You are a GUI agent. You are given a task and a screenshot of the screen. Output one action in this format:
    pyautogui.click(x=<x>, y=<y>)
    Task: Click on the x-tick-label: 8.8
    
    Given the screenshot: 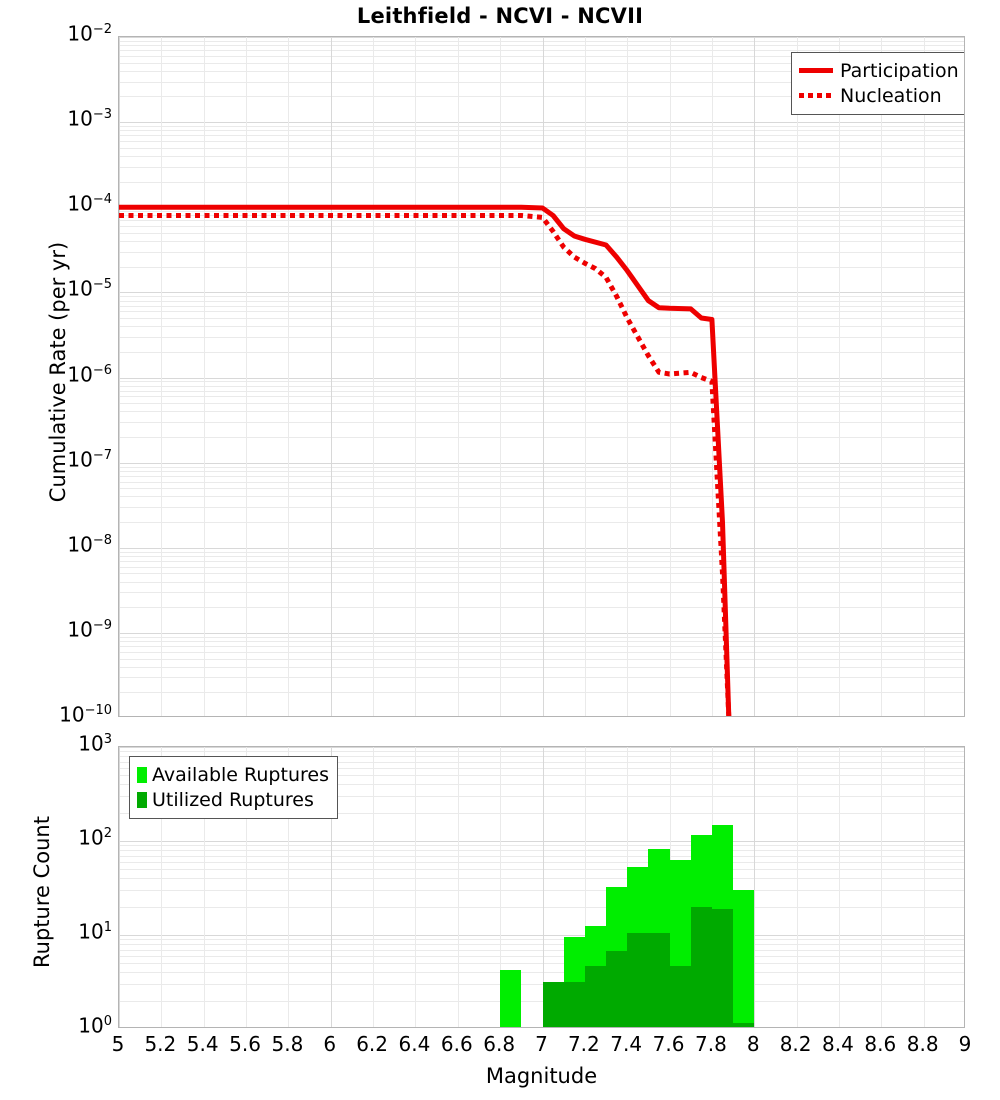 What is the action you would take?
    pyautogui.click(x=922, y=1044)
    